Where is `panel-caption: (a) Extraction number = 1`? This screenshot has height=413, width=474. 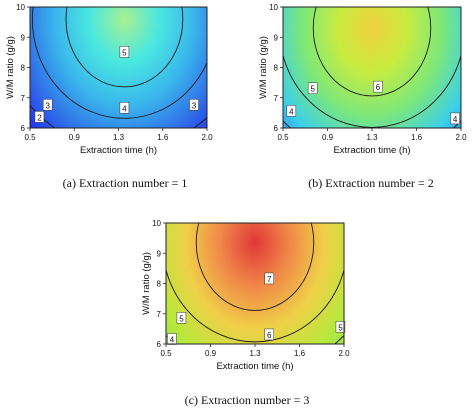
panel-caption: (a) Extraction number = 1 is located at coordinates (125, 183).